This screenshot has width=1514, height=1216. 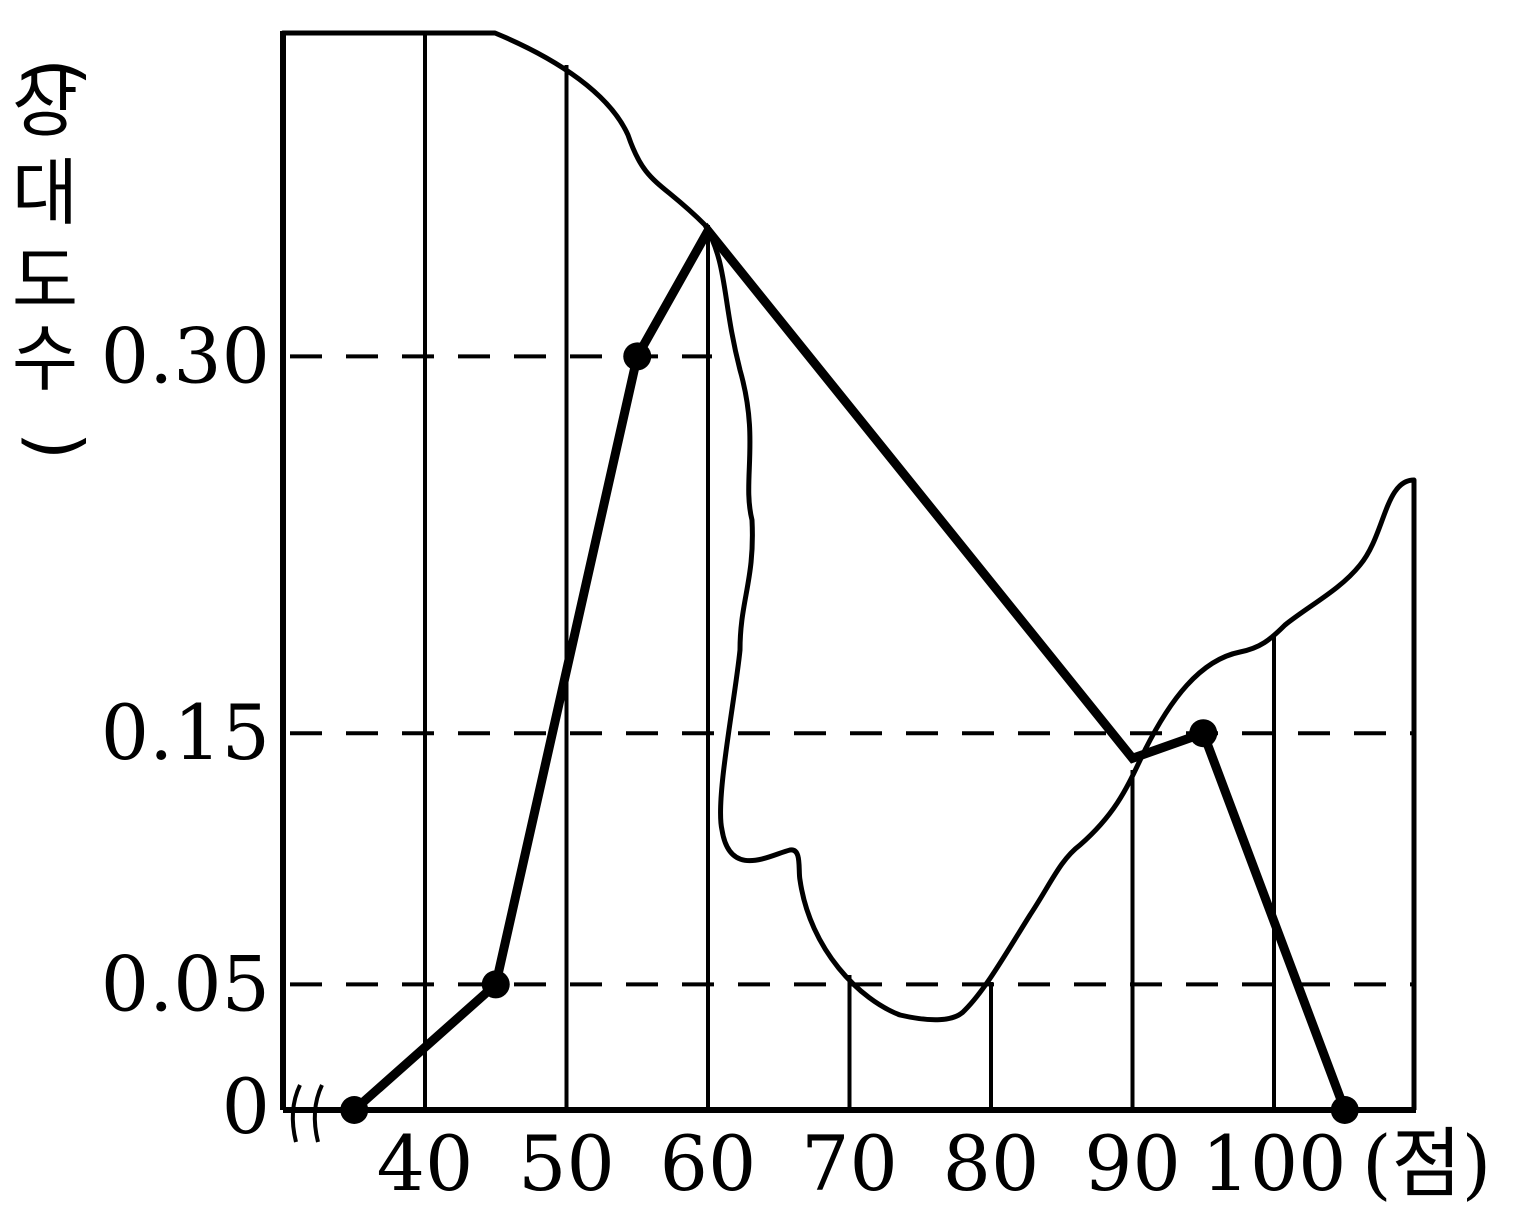 I want to click on y-tick-label-0.30: 0.30, so click(x=185, y=355).